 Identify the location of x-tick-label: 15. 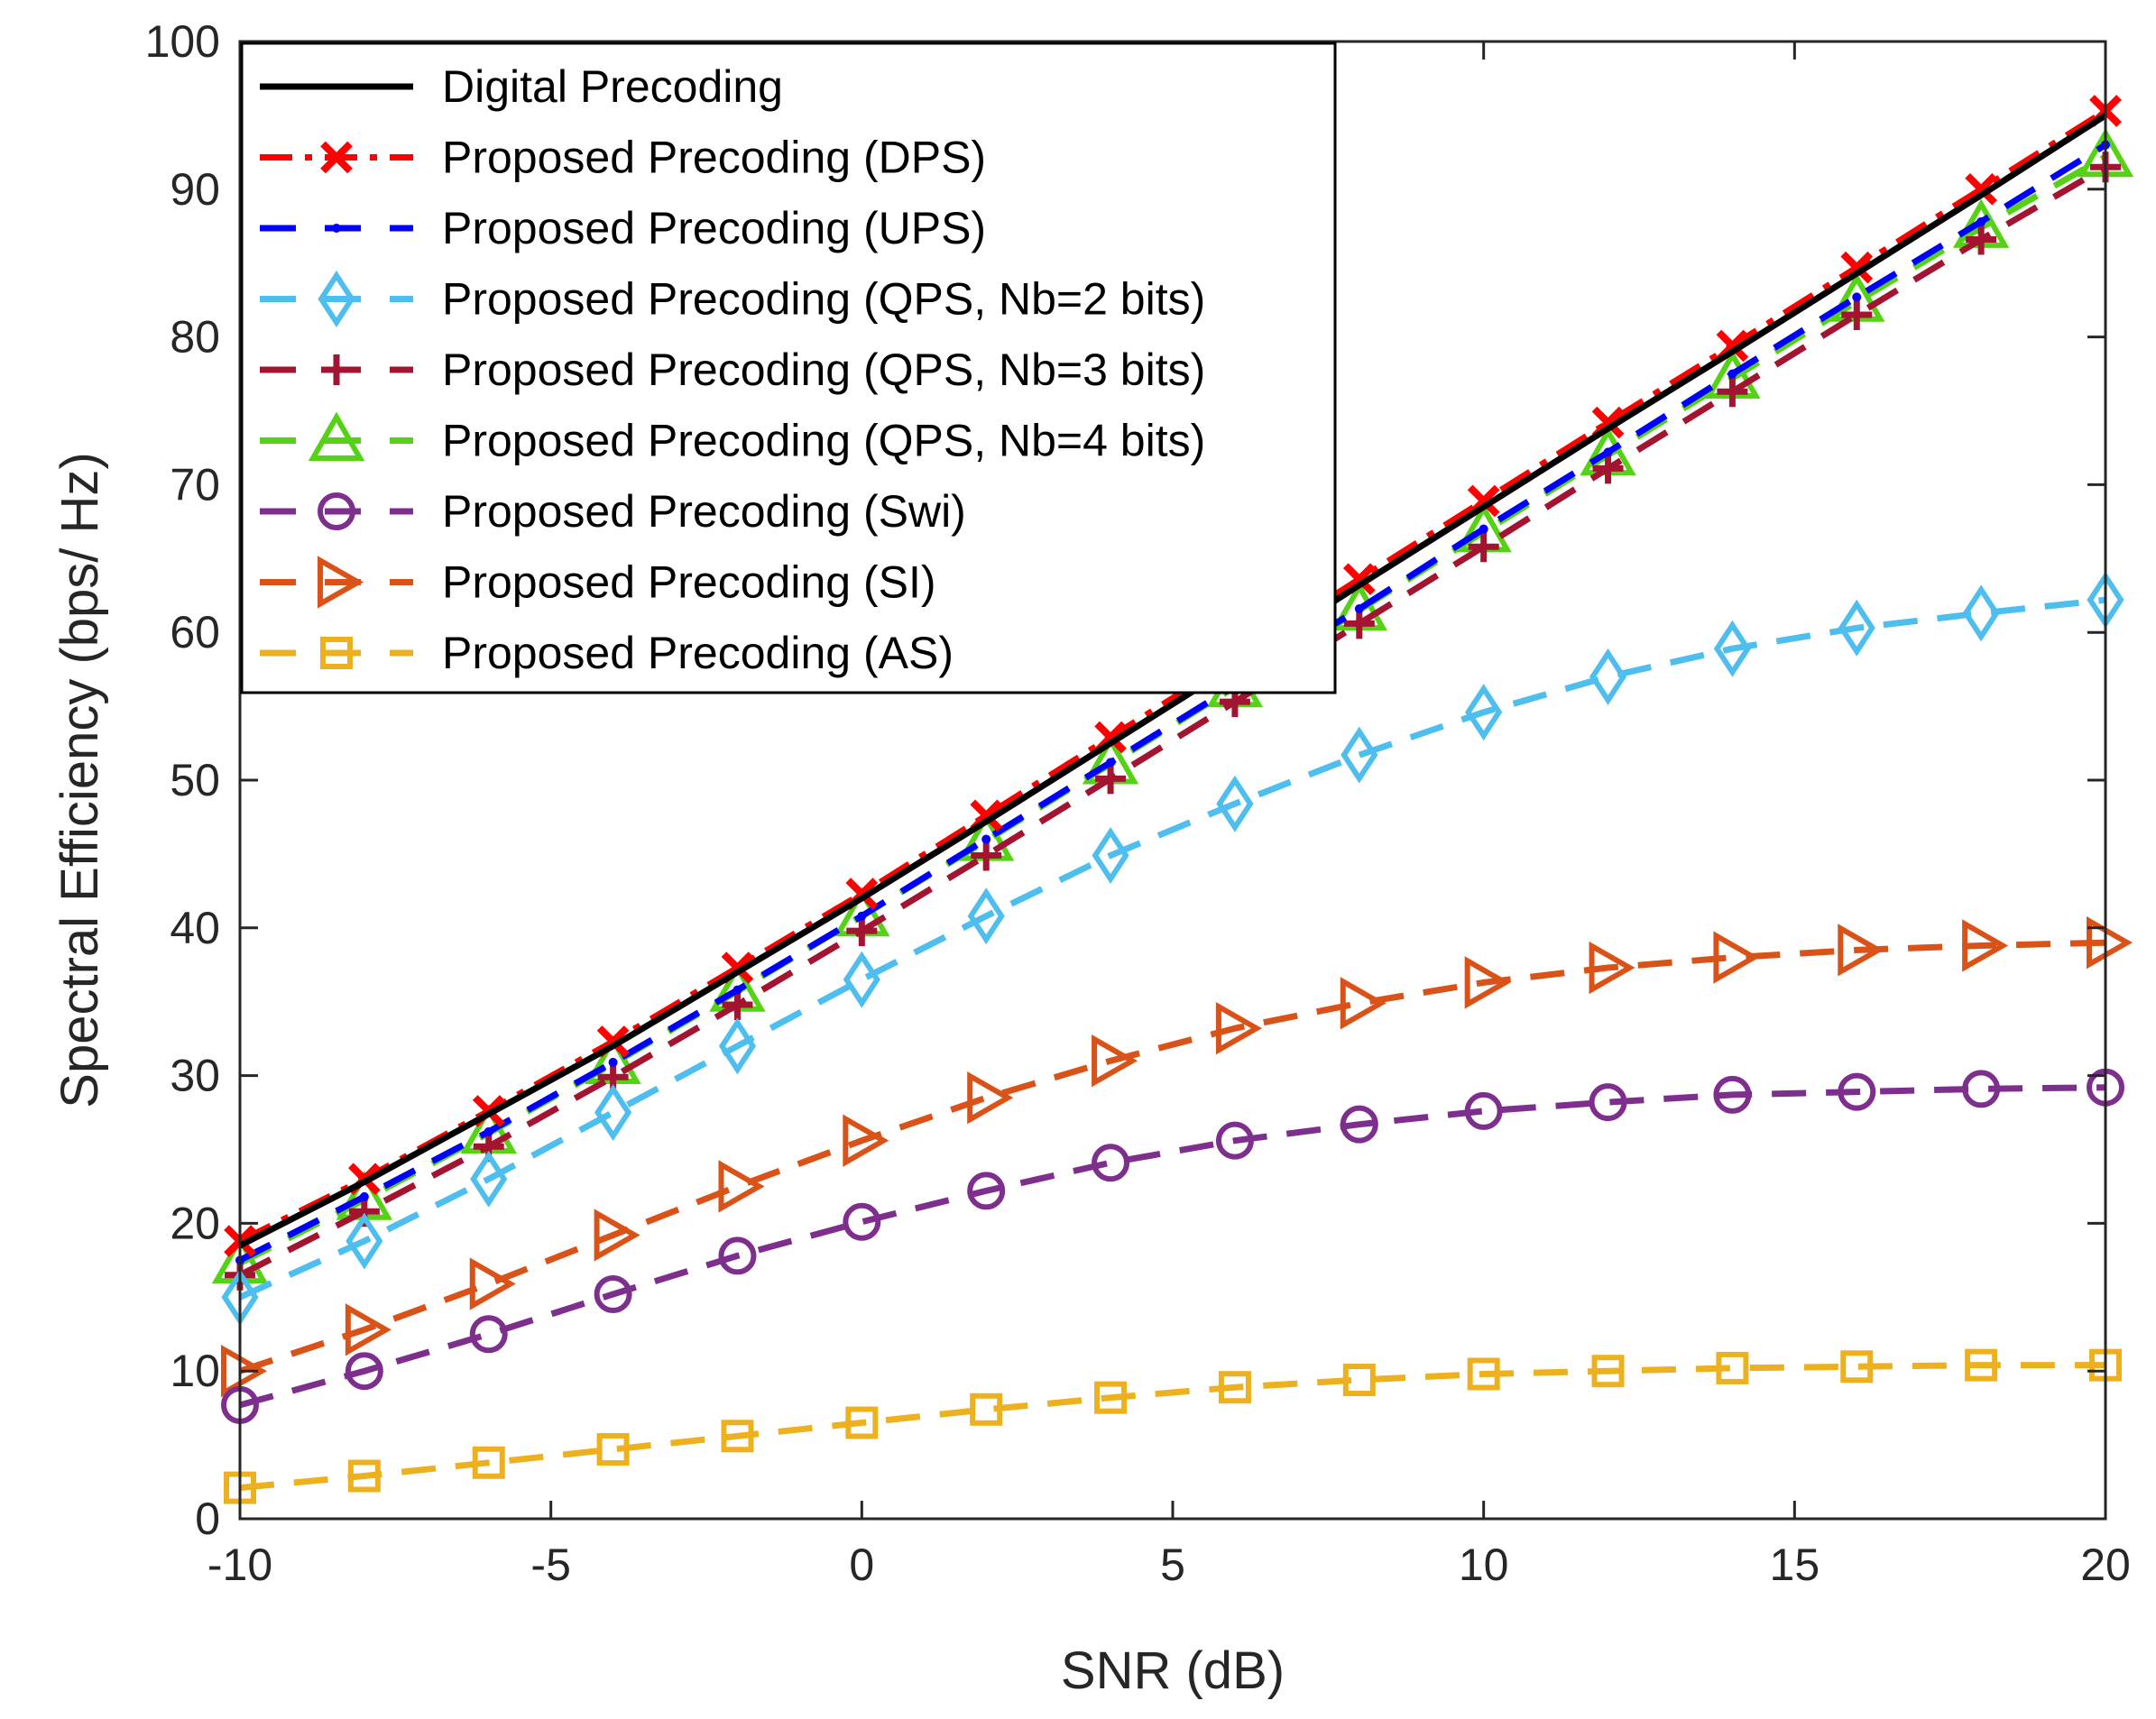
(1795, 1565).